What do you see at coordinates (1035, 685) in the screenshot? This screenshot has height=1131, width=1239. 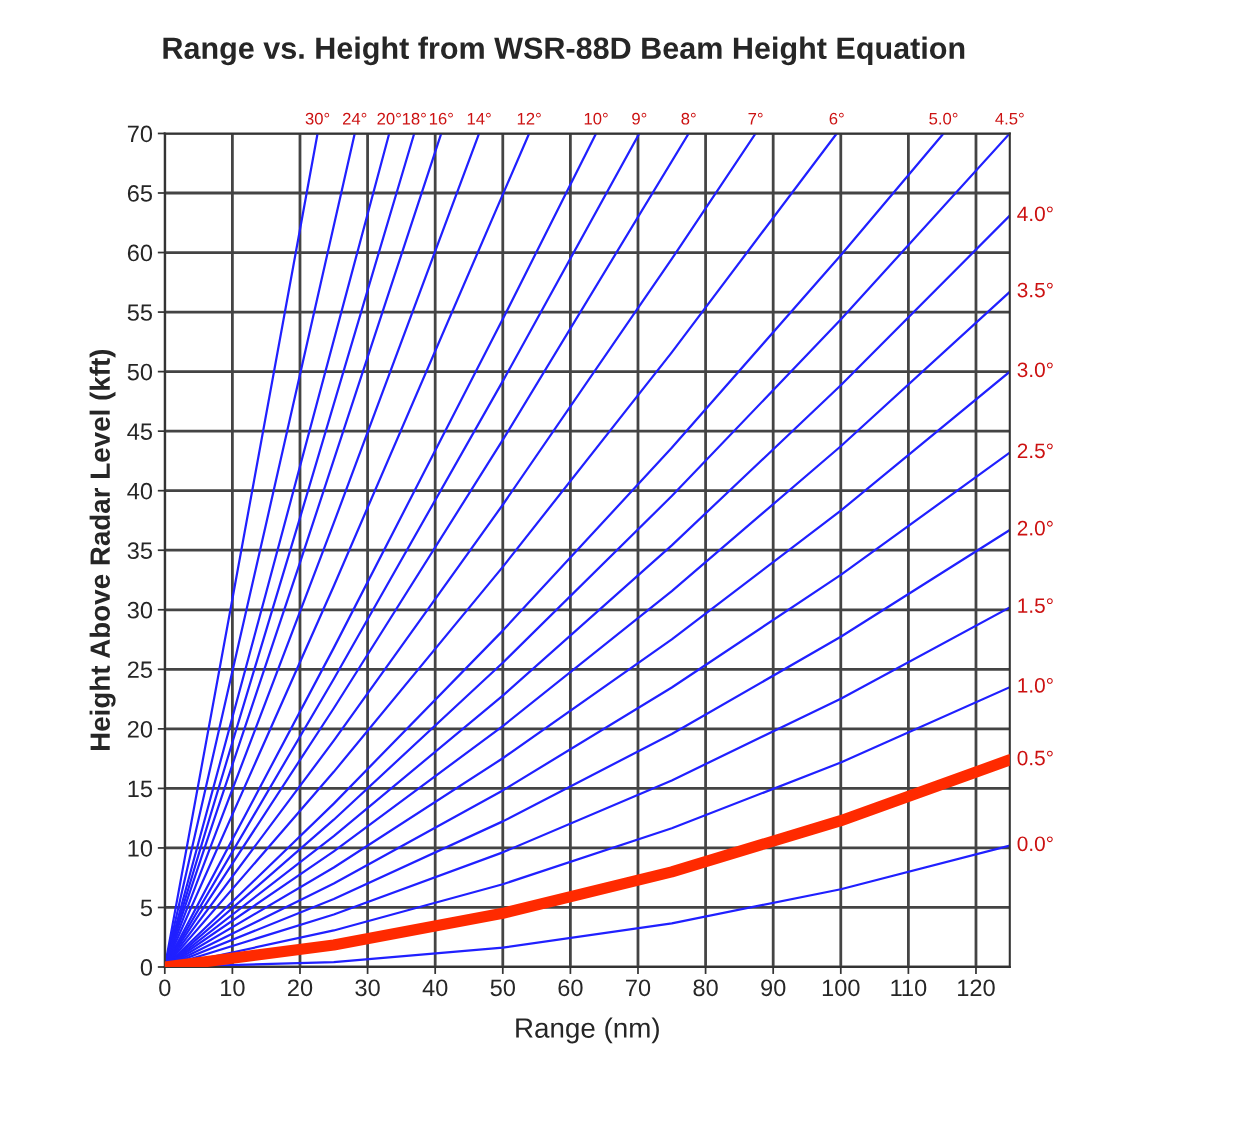 I see `series-label: 1.0°` at bounding box center [1035, 685].